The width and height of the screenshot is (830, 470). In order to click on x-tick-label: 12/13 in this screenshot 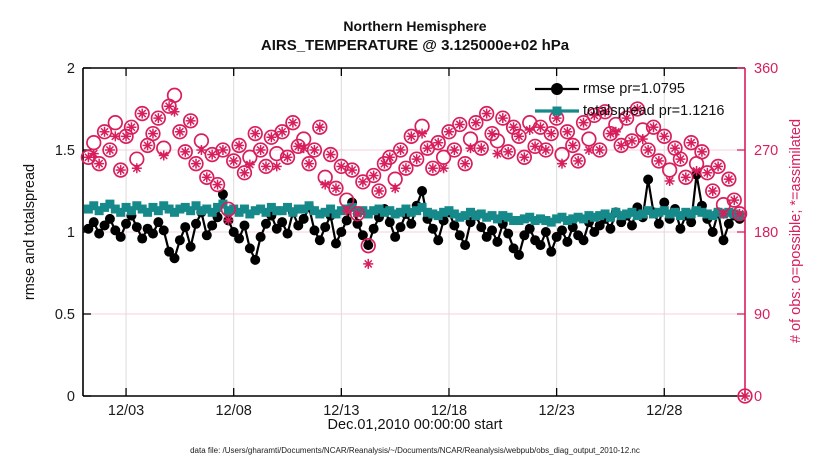, I will do `click(341, 411)`.